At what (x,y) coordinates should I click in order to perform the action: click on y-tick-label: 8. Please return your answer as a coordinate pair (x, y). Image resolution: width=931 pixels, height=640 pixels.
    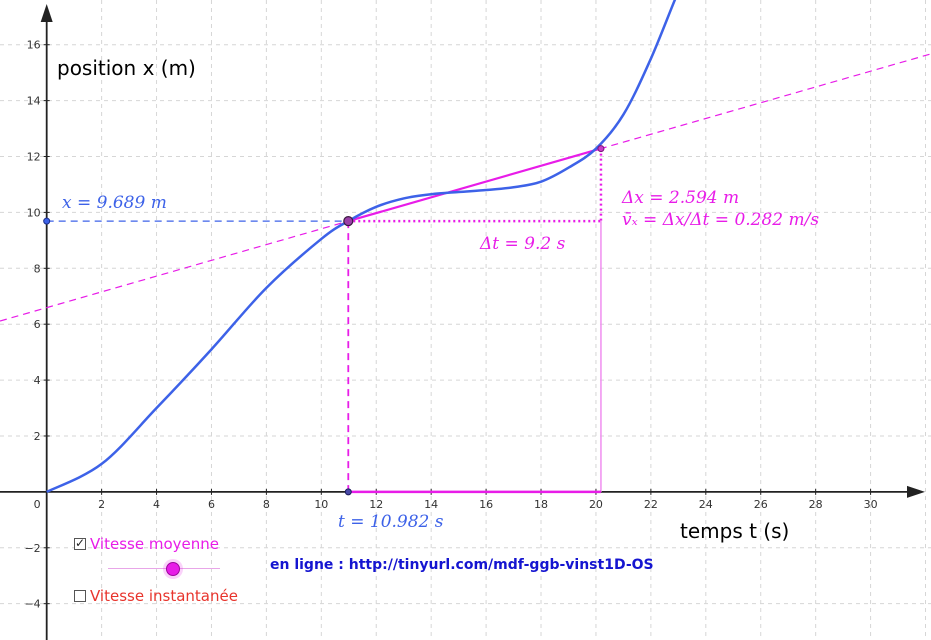
    Looking at the image, I should click on (37, 268).